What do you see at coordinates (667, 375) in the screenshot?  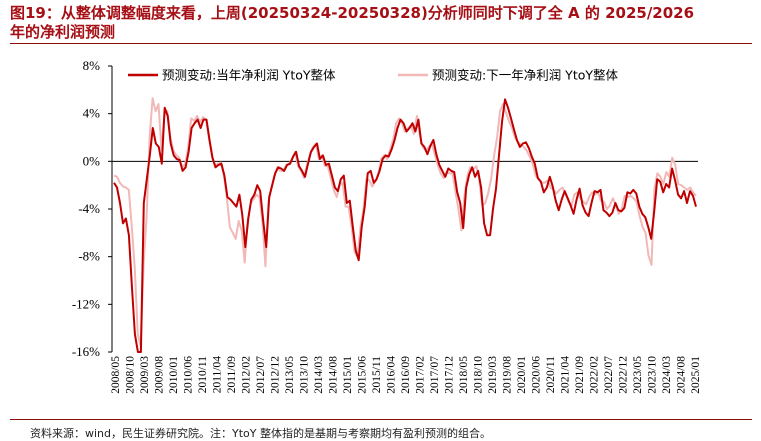 I see `x-tick-label: 2024/03` at bounding box center [667, 375].